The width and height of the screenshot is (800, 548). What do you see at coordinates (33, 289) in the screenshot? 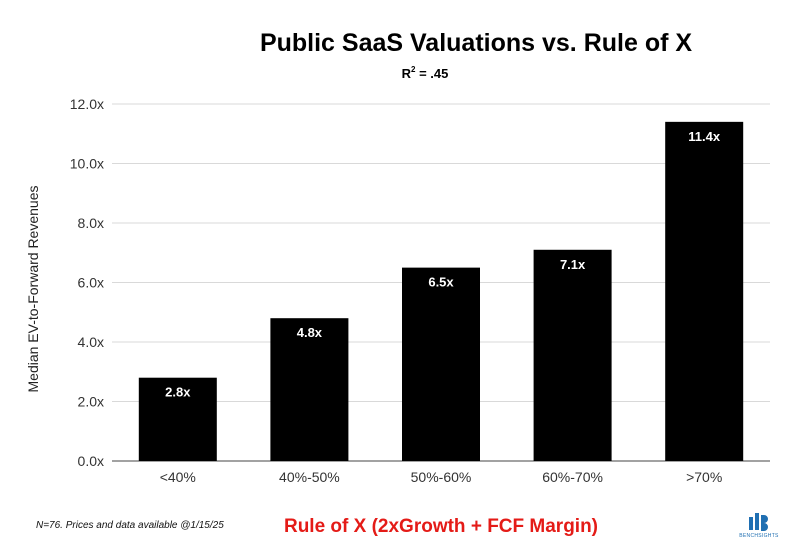
I see `y-axis-label: Median EV-to-Forward Revenues` at bounding box center [33, 289].